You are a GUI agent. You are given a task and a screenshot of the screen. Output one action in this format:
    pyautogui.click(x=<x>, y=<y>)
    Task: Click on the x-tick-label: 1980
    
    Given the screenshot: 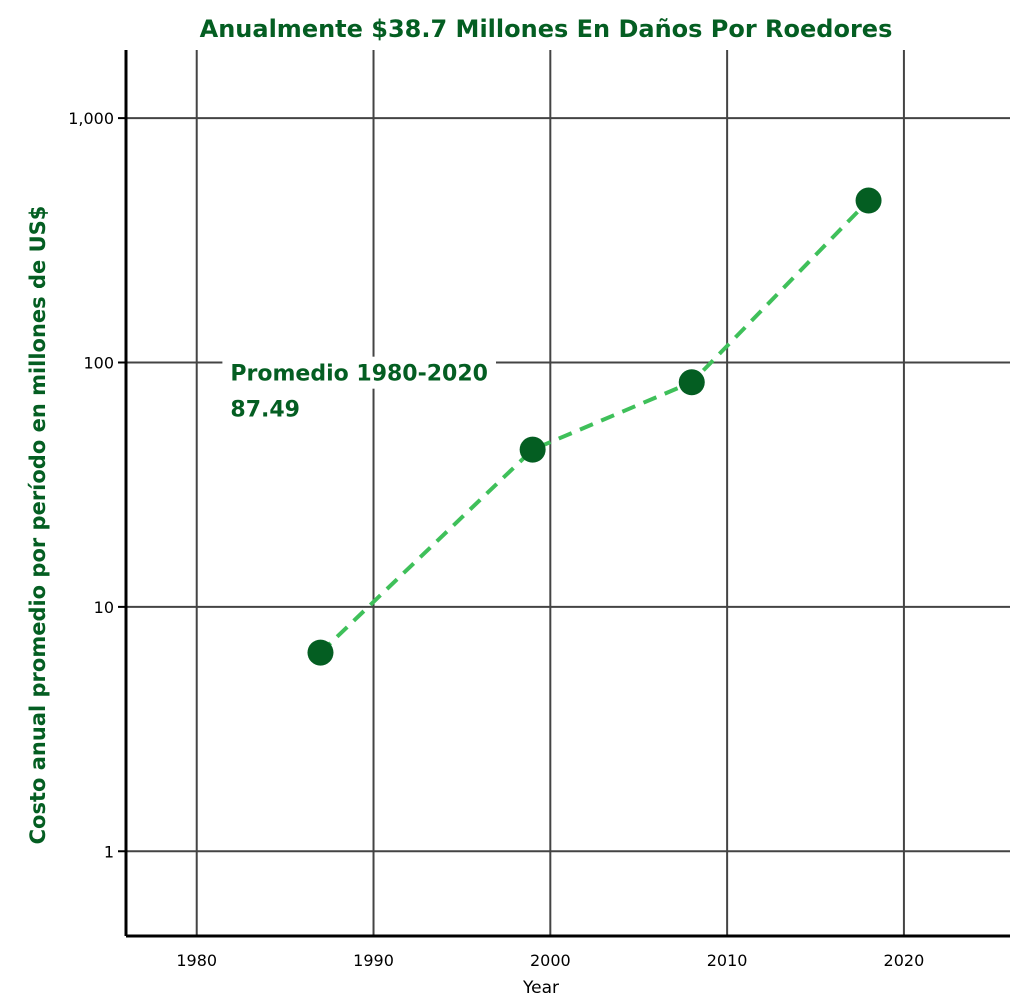 What is the action you would take?
    pyautogui.click(x=196, y=960)
    